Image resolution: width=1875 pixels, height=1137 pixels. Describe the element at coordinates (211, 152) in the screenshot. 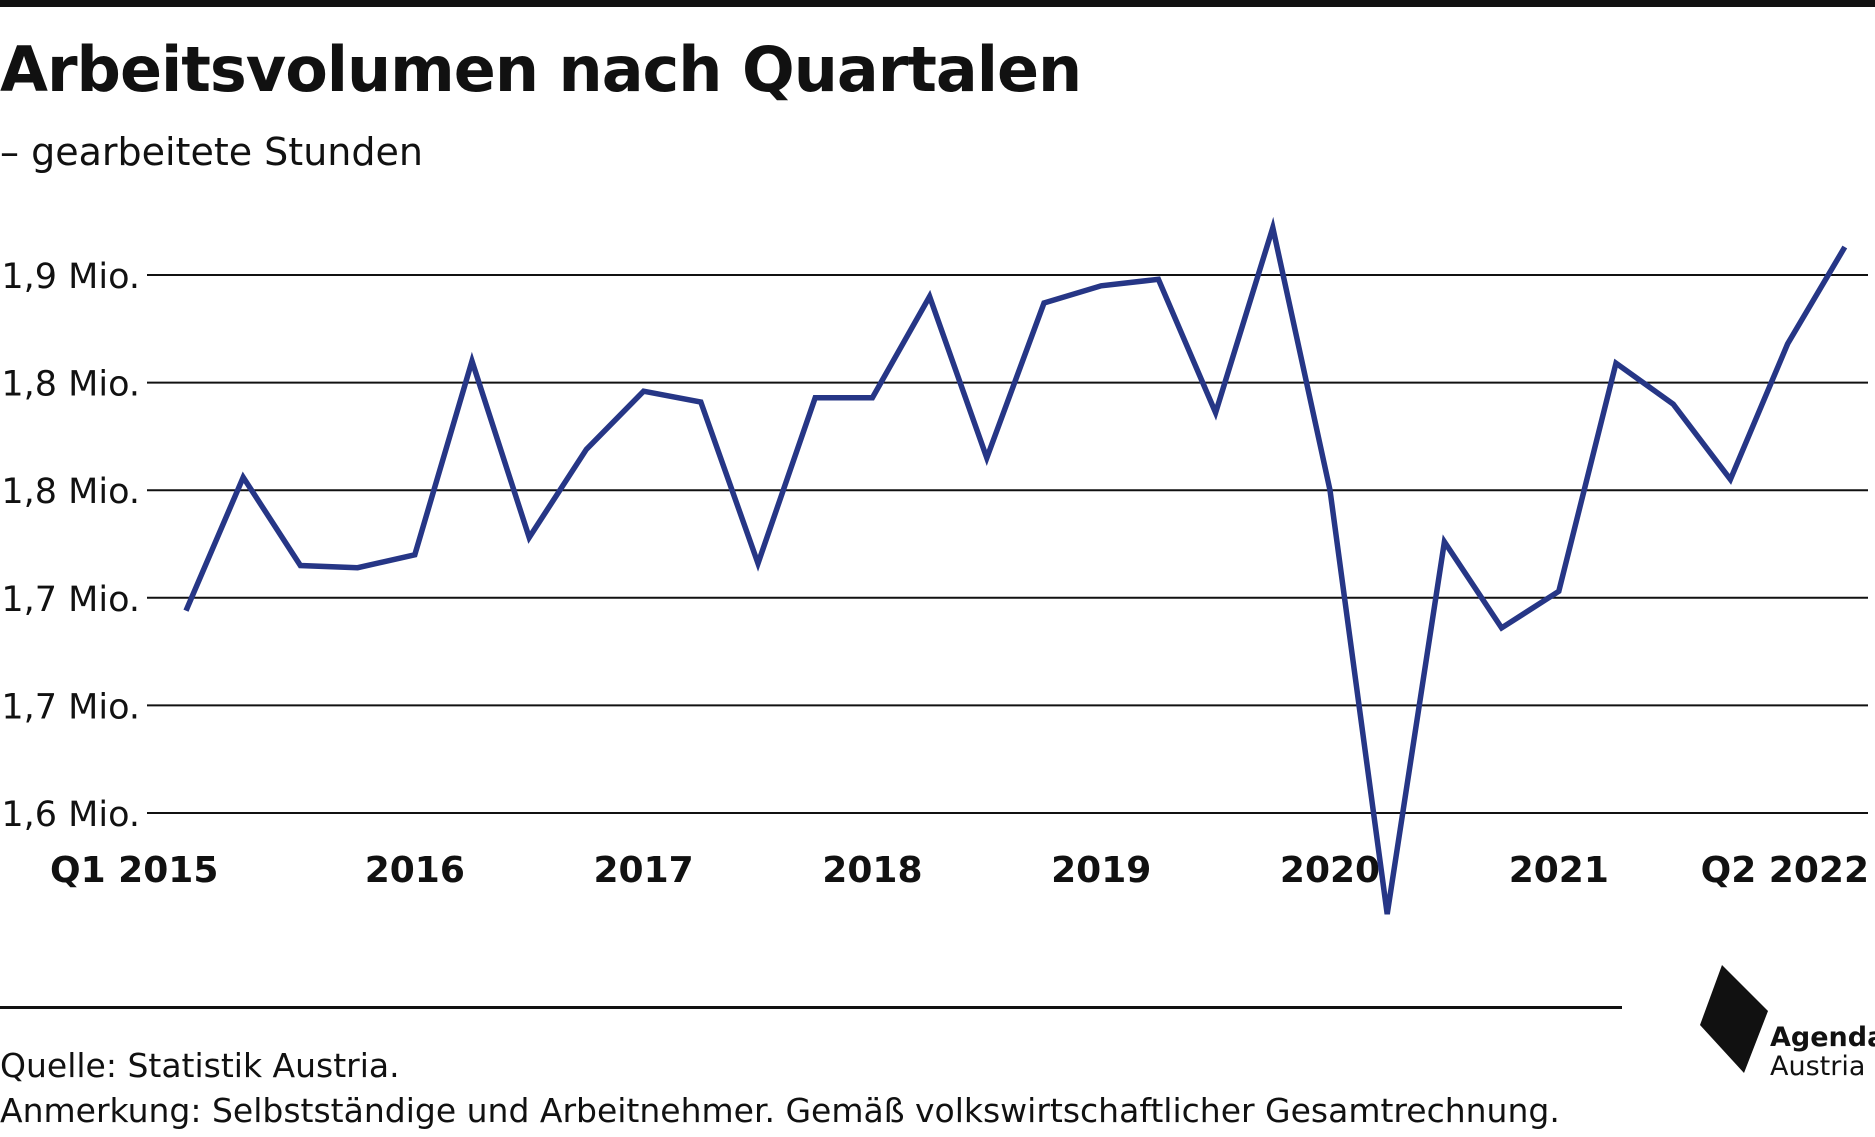

I see `chart-subtitle: – gearbeitete Stunden` at that location.